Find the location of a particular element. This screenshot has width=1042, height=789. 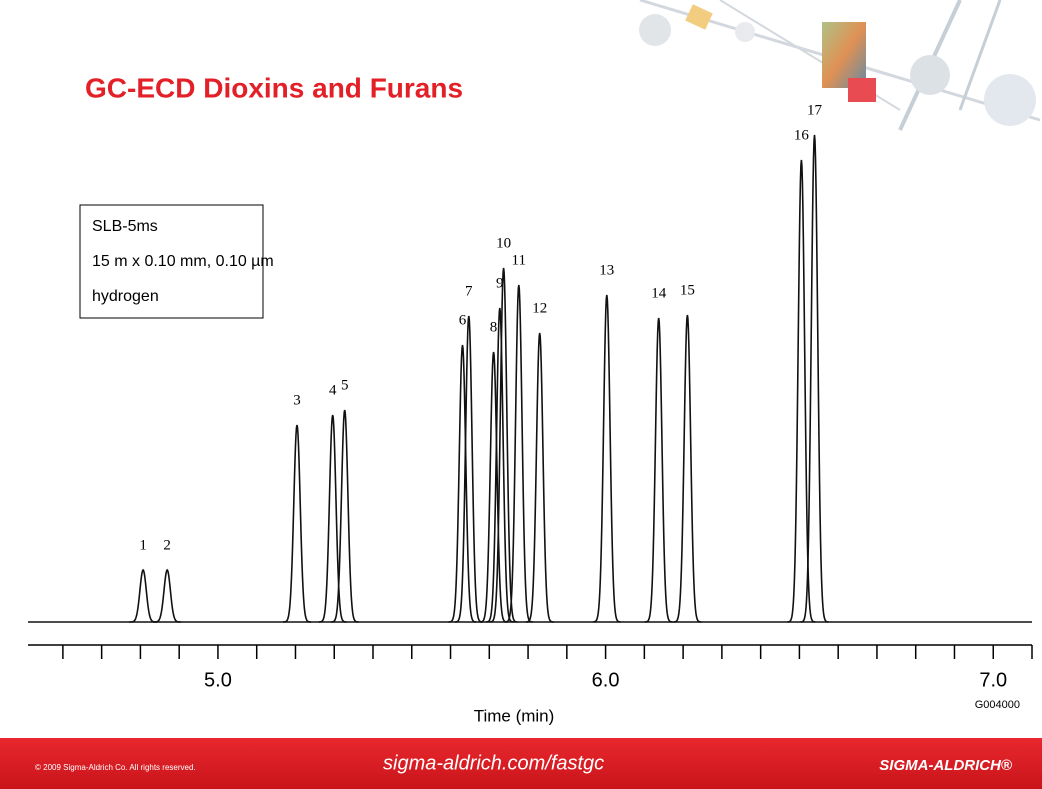

peak-label: 15 is located at coordinates (687, 290).